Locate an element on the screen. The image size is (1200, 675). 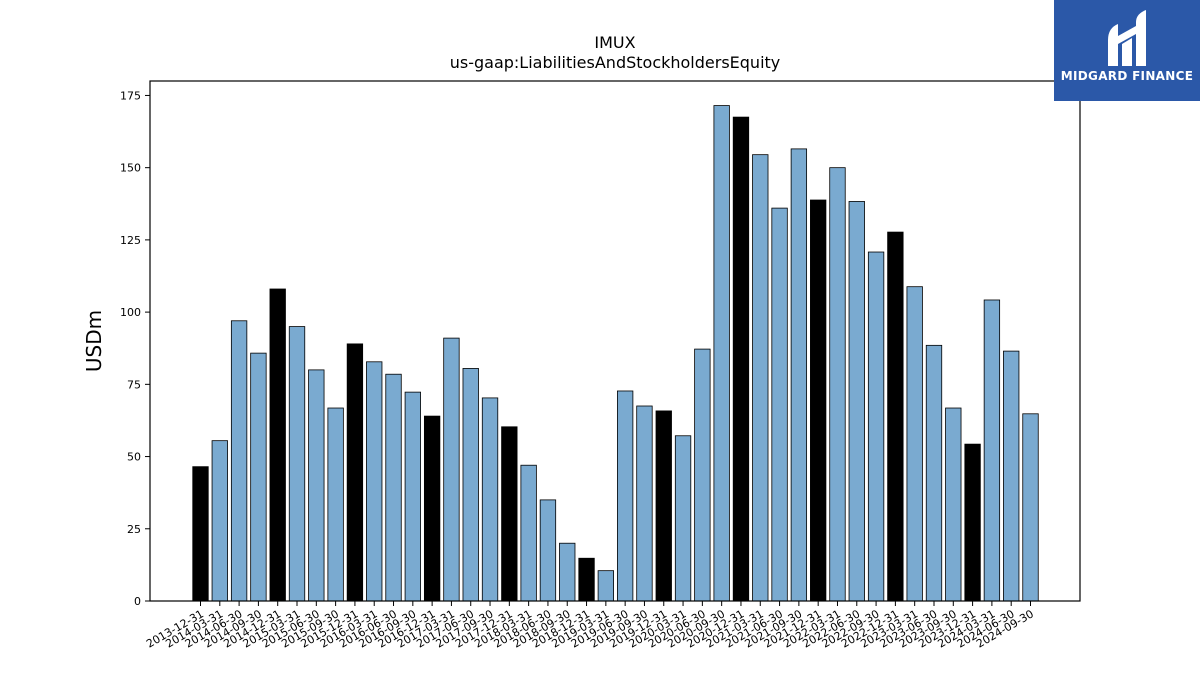
y-tick-label: 175 is located at coordinates (130, 95).